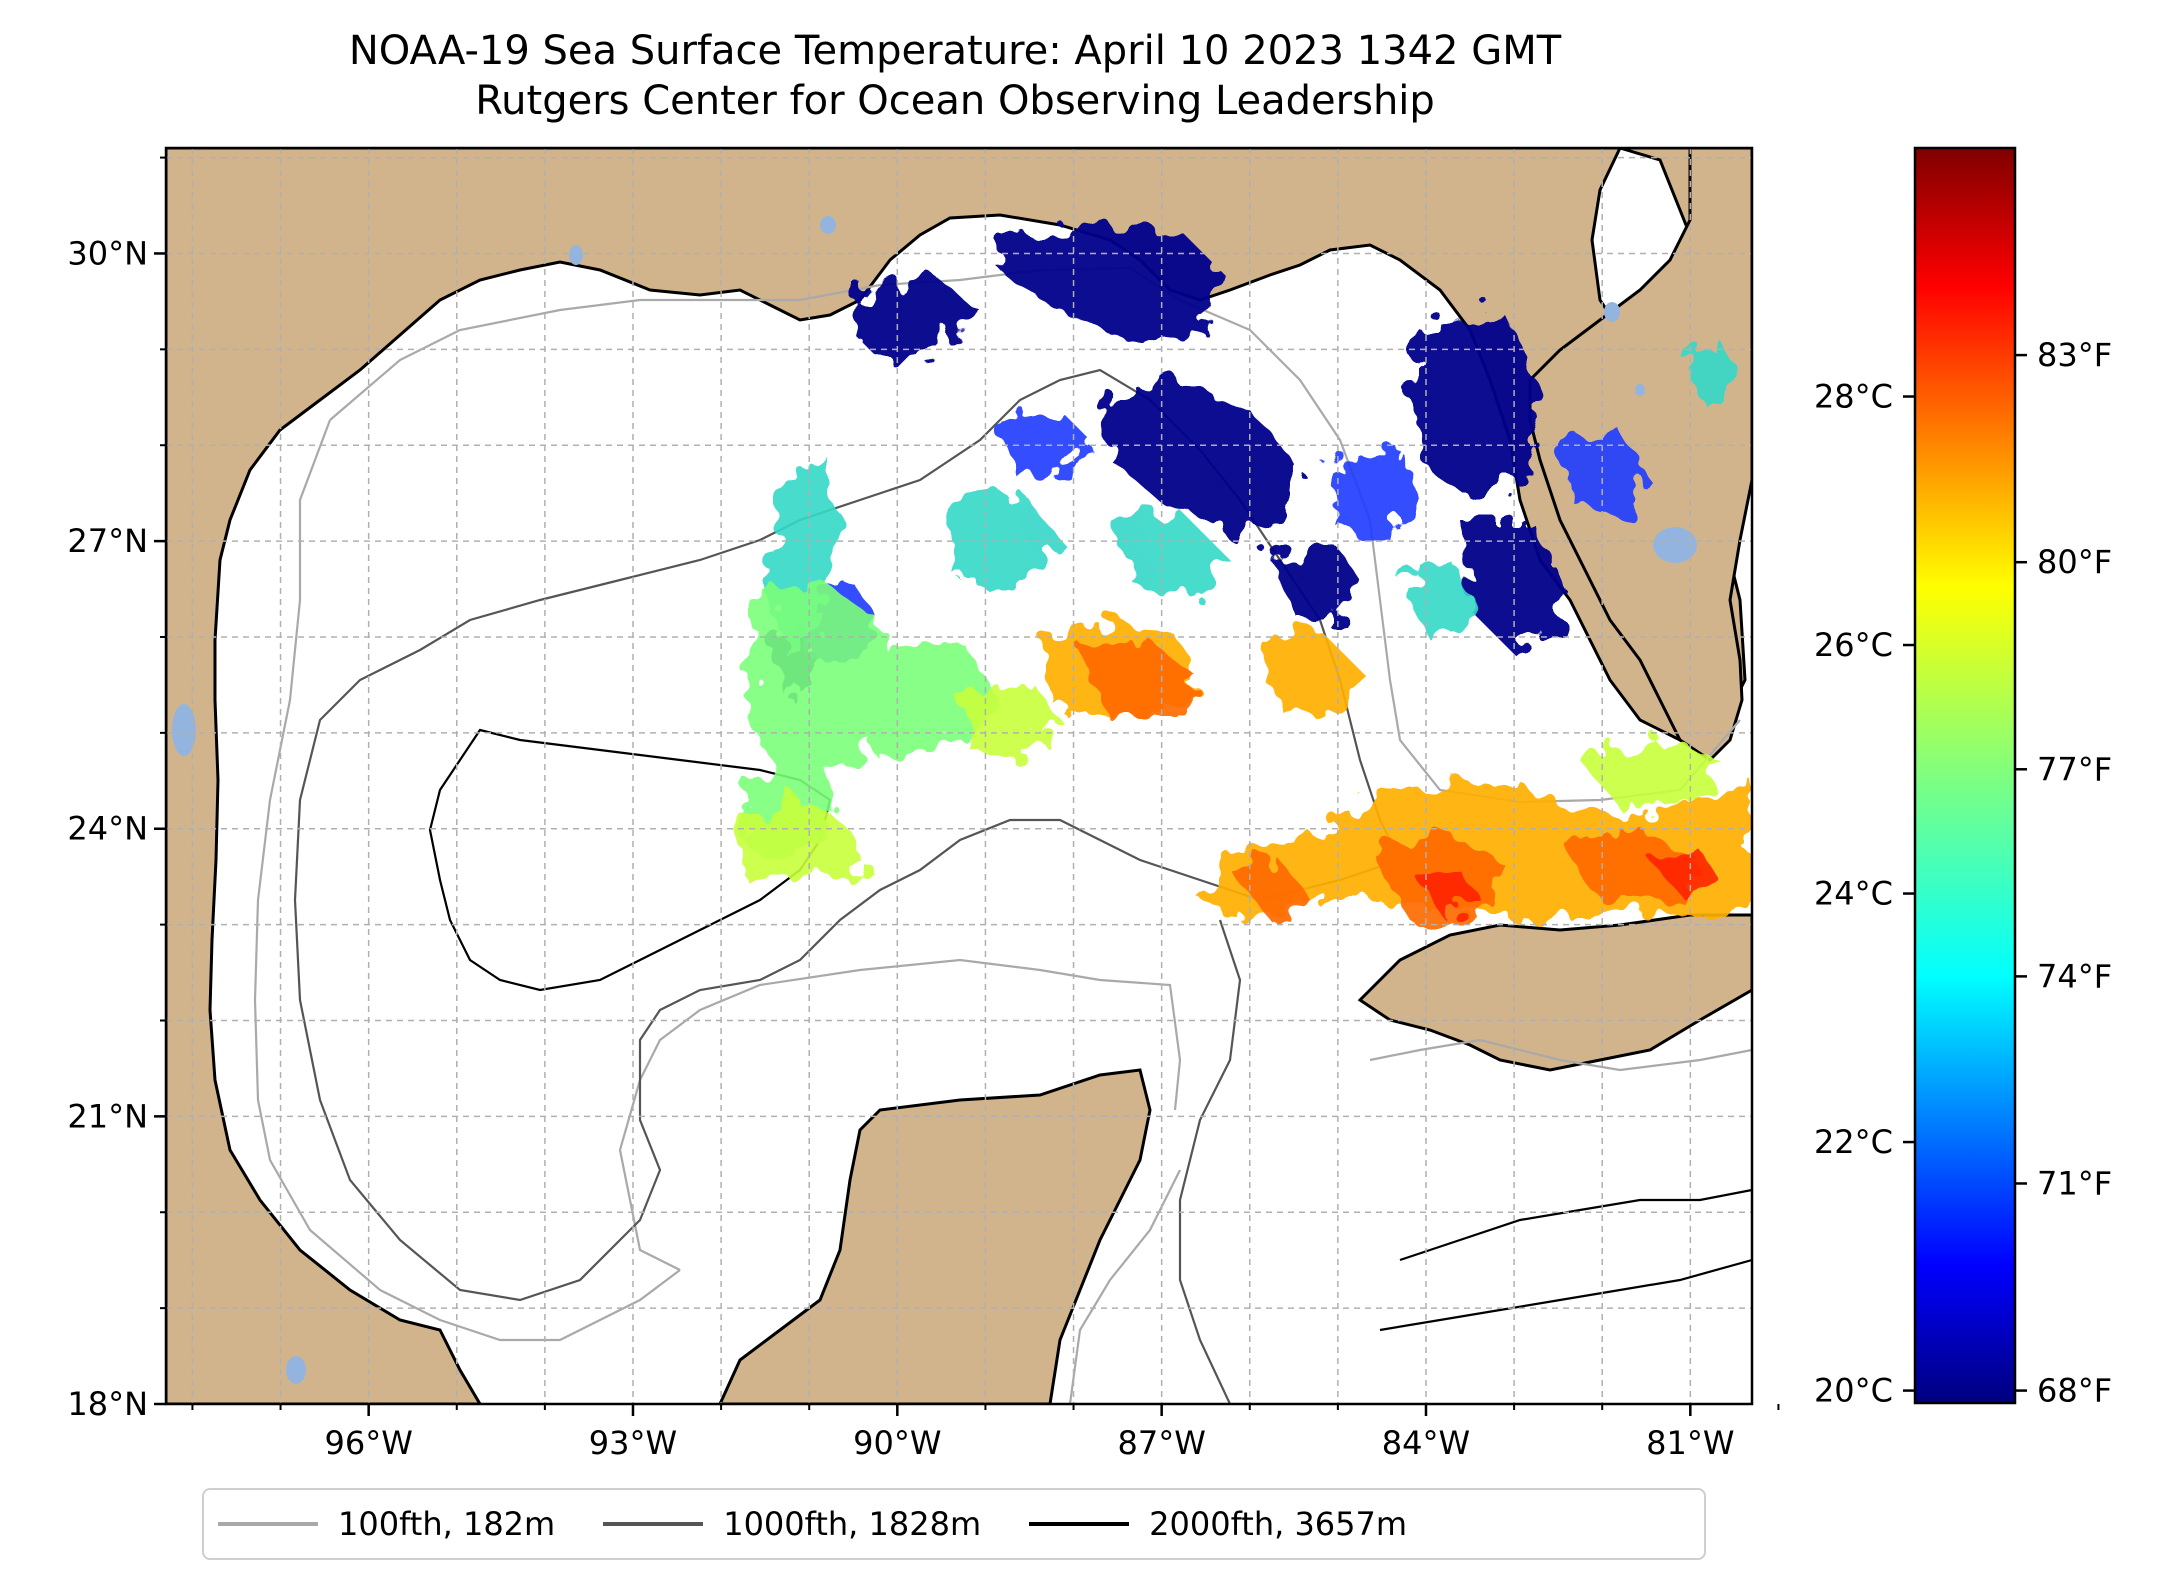 Image resolution: width=2160 pixels, height=1582 pixels. I want to click on lon-tick-label: 87°W, so click(1161, 1443).